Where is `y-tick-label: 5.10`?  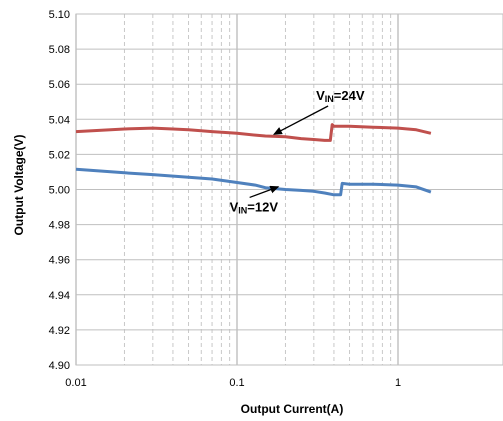
y-tick-label: 5.10 is located at coordinates (59, 15).